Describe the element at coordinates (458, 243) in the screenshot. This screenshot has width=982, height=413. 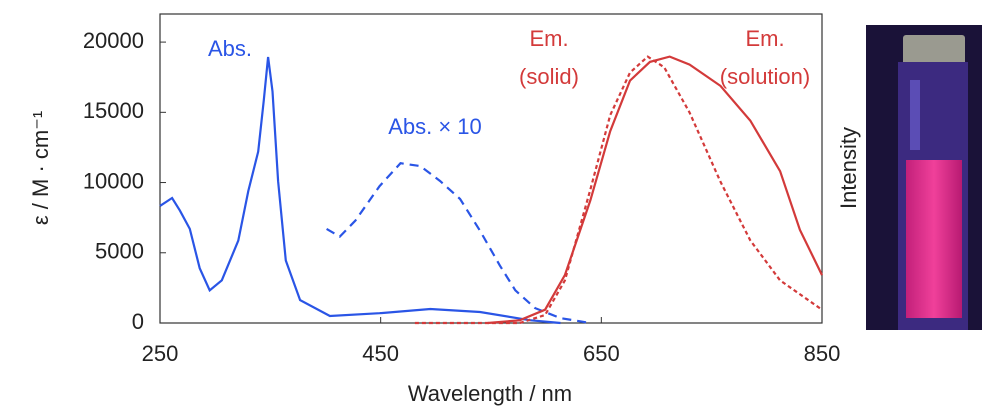
I see `spectrum-line` at that location.